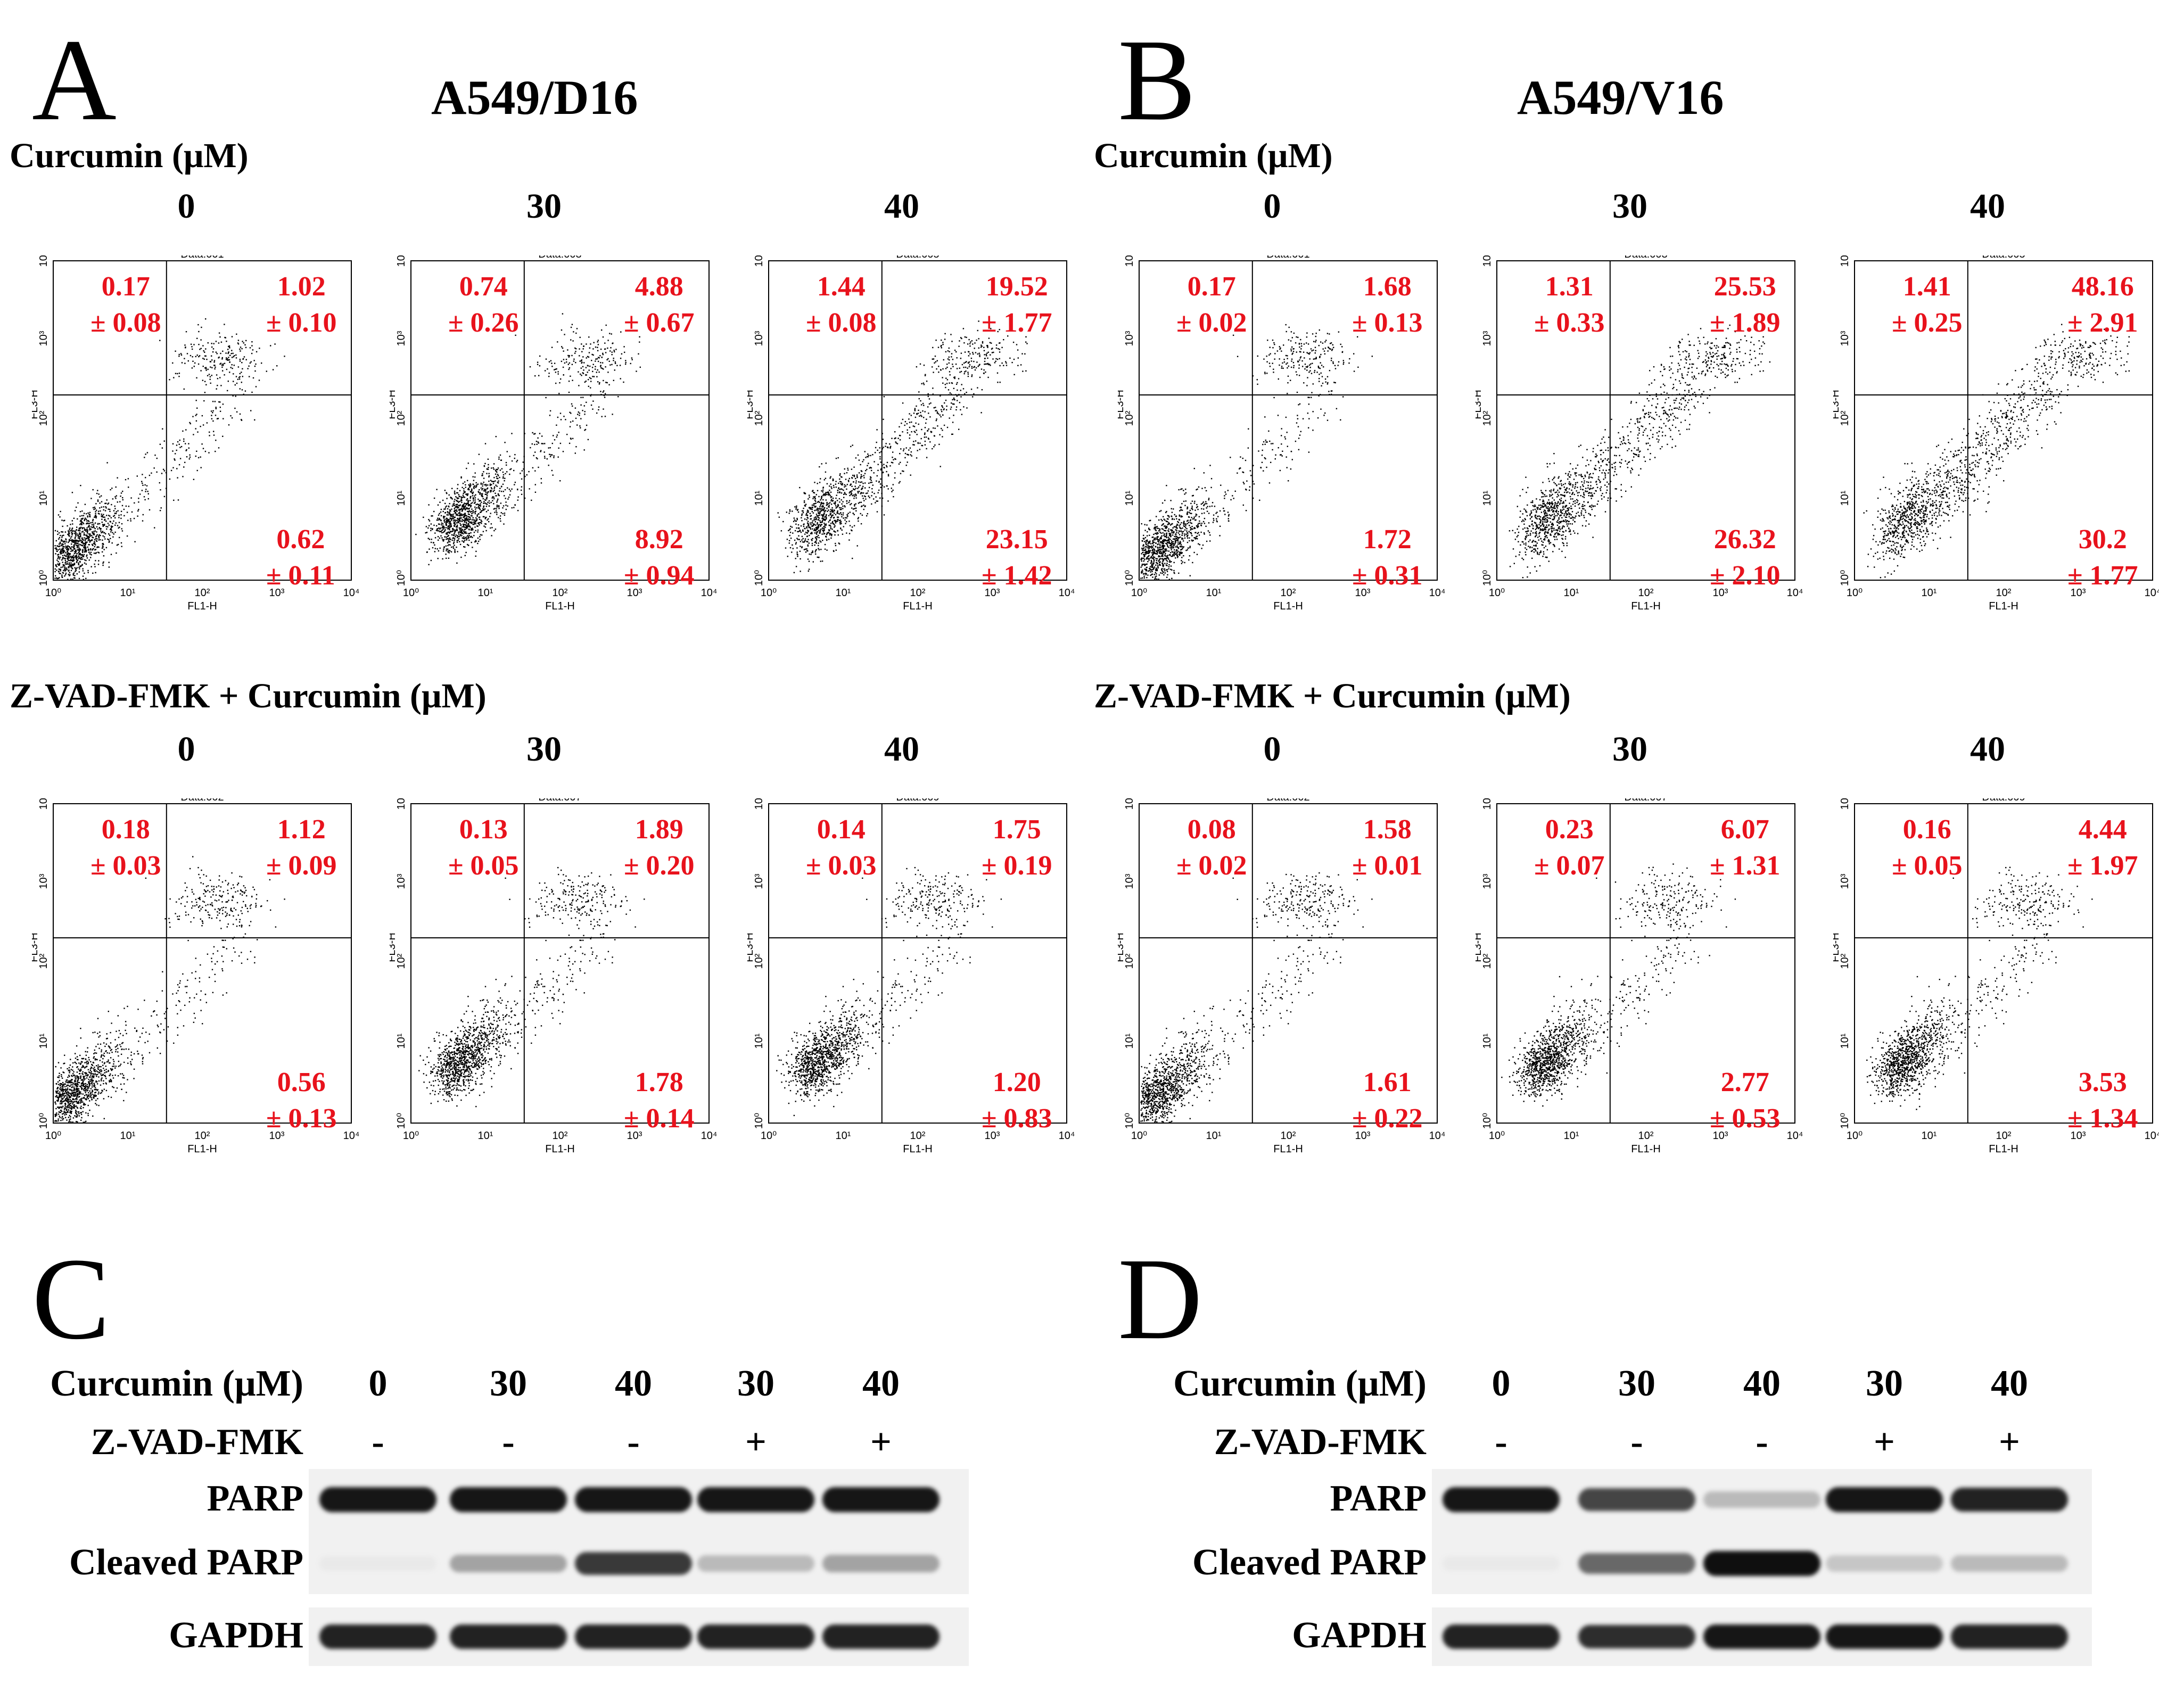 Image resolution: width=2159 pixels, height=1708 pixels. What do you see at coordinates (544, 206) in the screenshot?
I see `conc-label-a-0-1: 30` at bounding box center [544, 206].